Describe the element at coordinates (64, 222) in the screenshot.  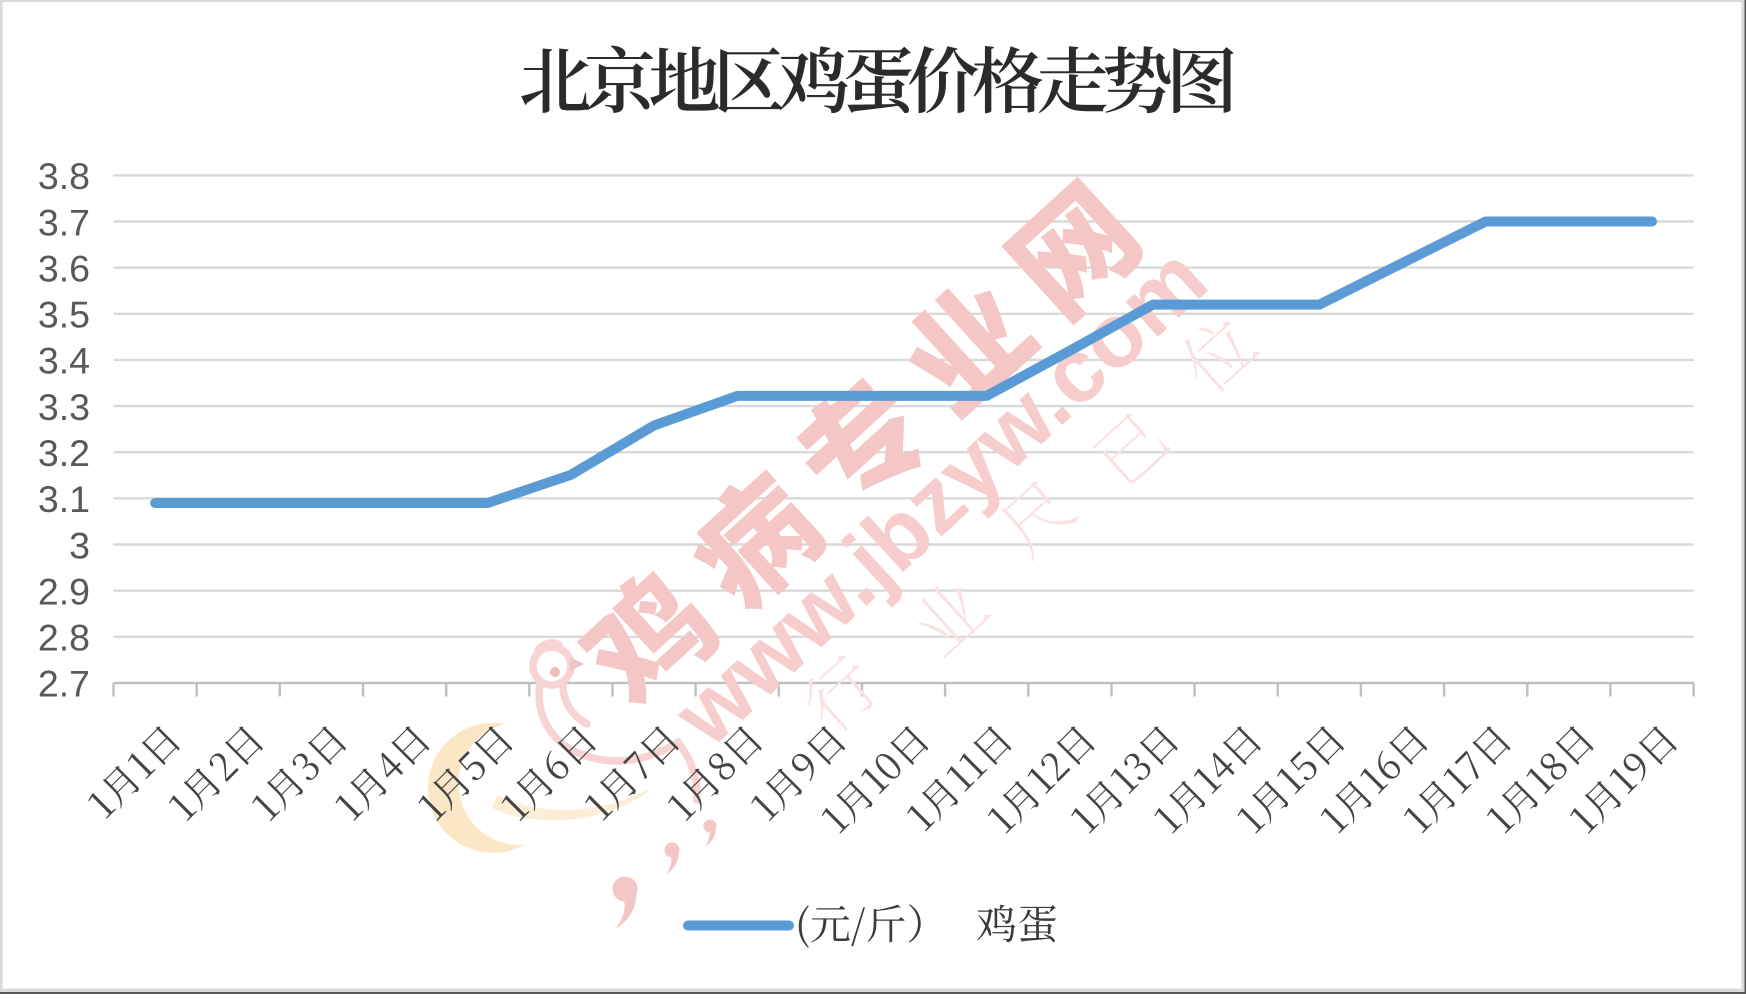
I see `svg-text: 3.7` at that location.